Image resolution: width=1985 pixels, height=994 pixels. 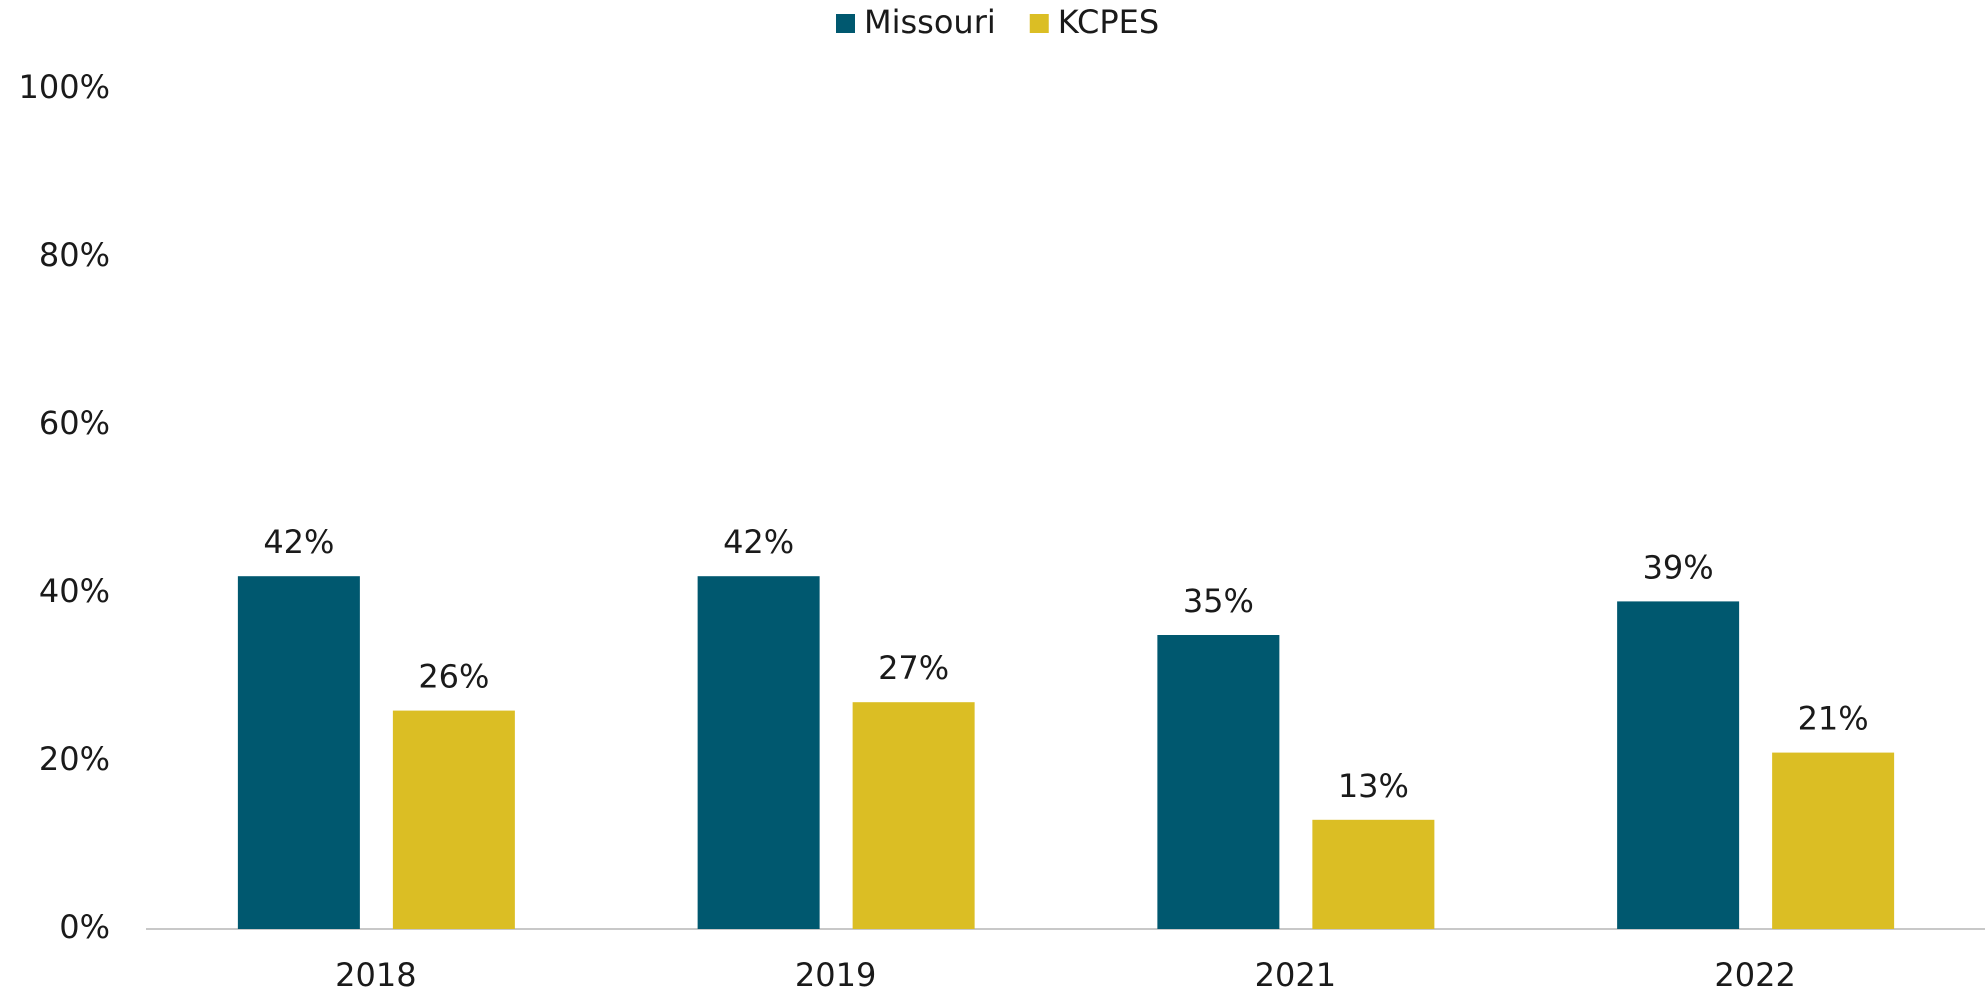 What do you see at coordinates (1108, 22) in the screenshot?
I see `legend-label: KCPES` at bounding box center [1108, 22].